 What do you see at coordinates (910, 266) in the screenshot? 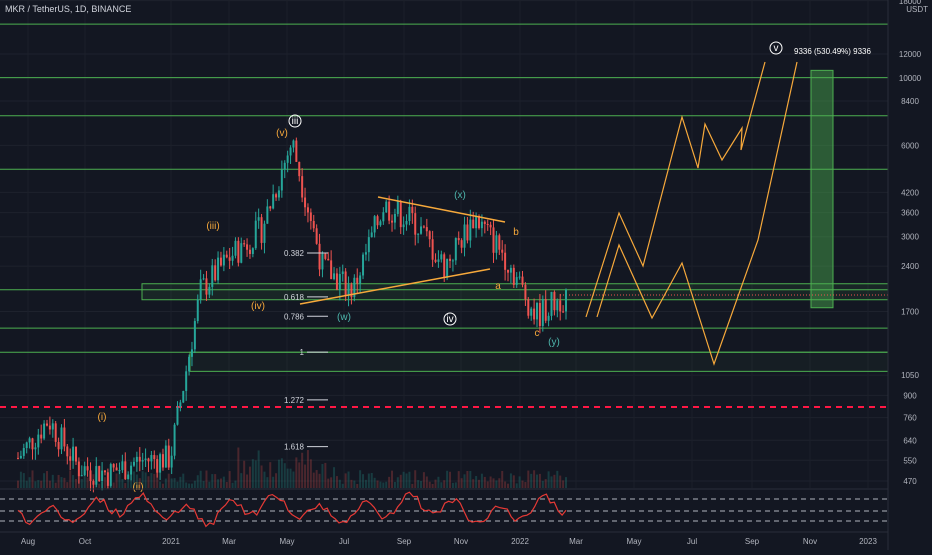
I see `y-tick-label: 2400` at bounding box center [910, 266].